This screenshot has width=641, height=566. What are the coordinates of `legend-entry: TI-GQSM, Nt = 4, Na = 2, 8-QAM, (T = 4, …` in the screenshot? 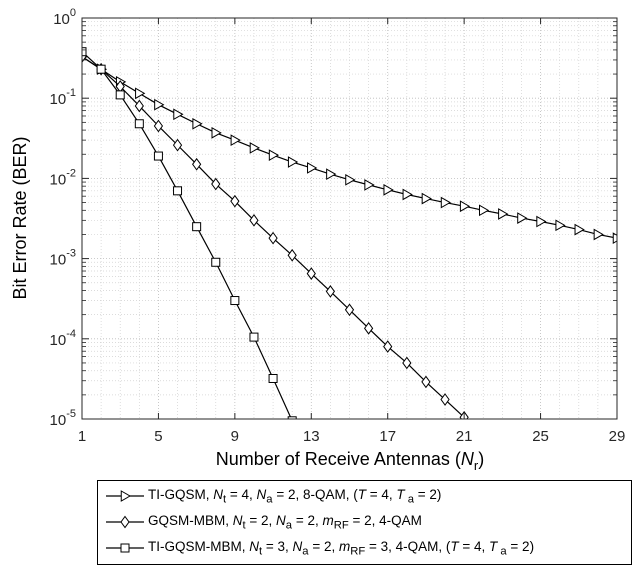 It's located at (272, 496).